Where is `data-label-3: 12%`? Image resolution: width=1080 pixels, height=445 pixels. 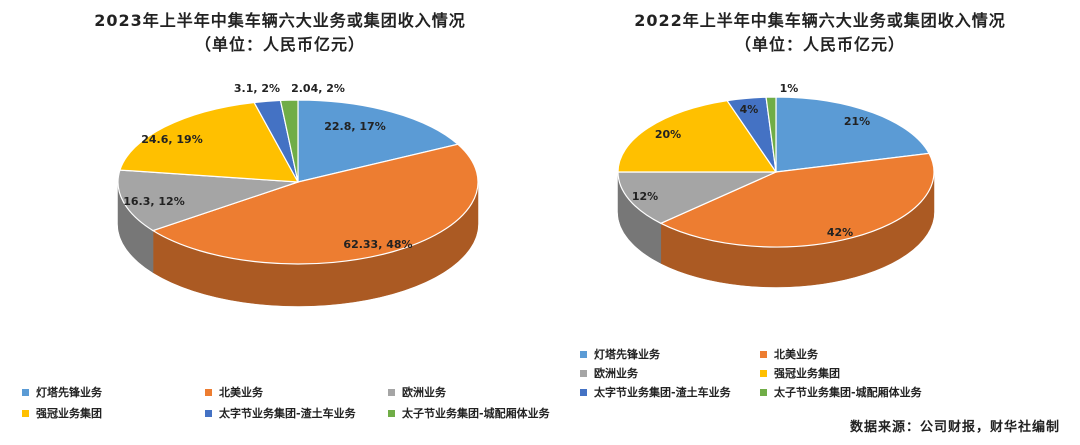 data-label-3: 12% is located at coordinates (645, 196).